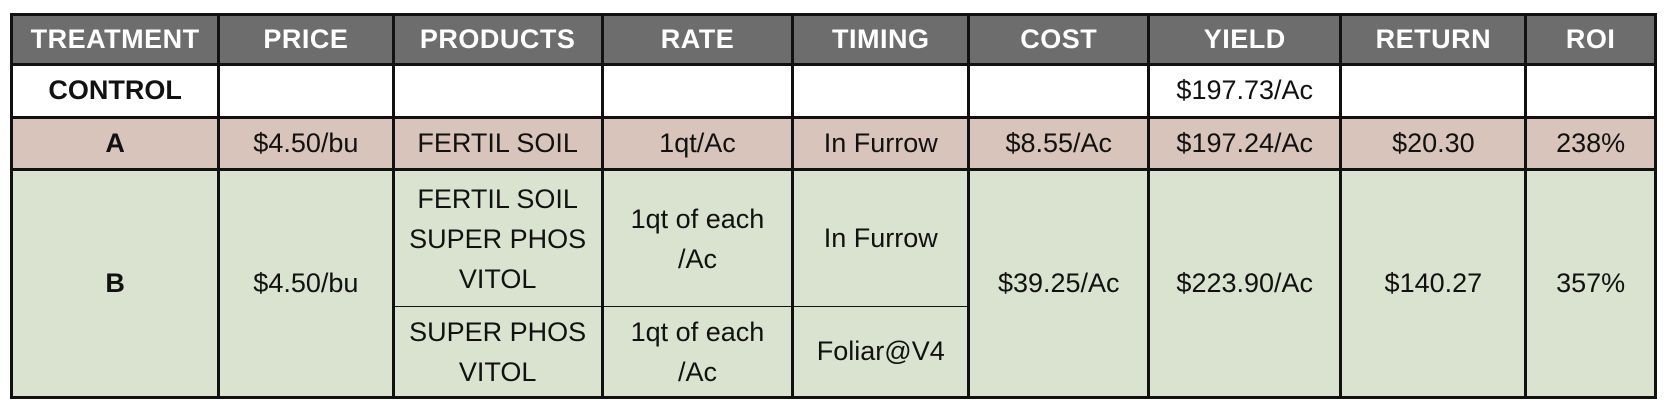 The height and width of the screenshot is (417, 1667). I want to click on b-app2-timing-cell: Foliar@V4, so click(881, 352).